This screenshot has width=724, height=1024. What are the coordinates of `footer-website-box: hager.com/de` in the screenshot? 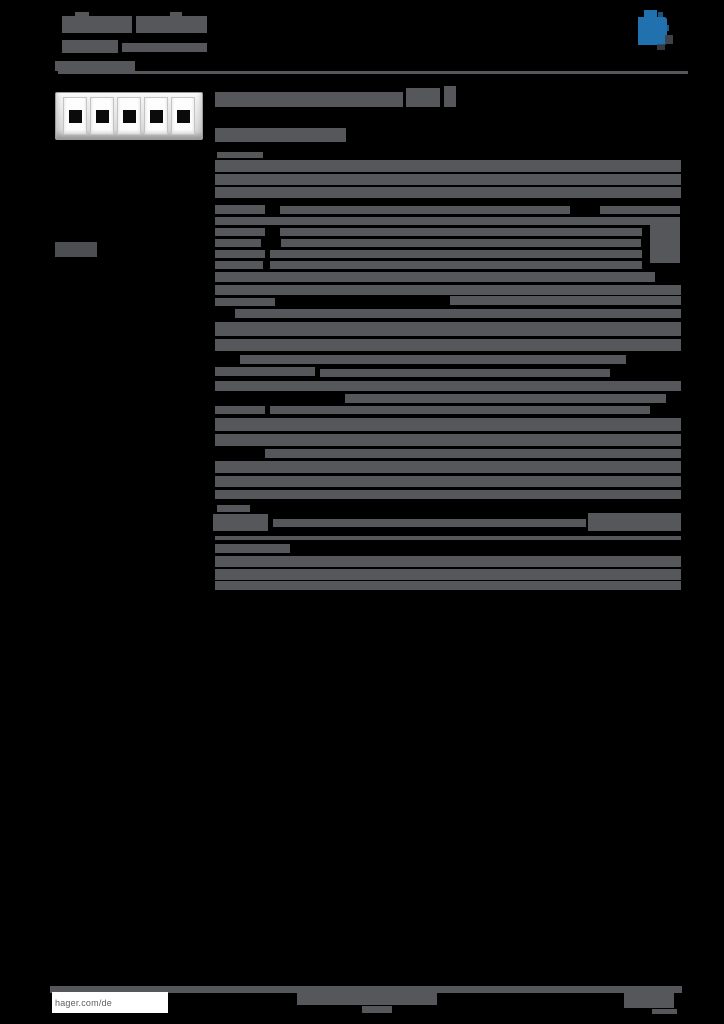 It's located at (110, 1002).